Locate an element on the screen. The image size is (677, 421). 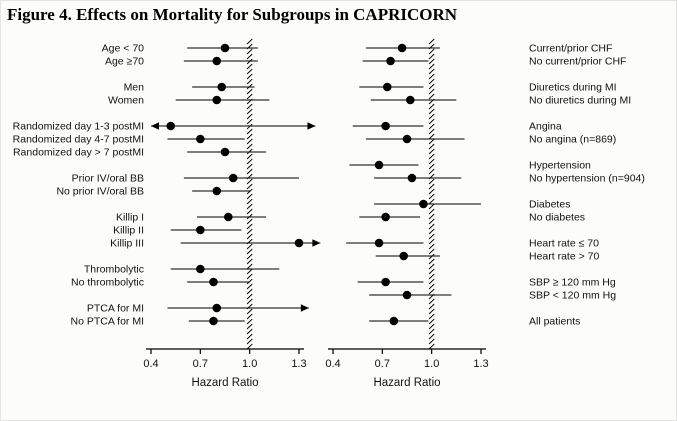
row-label: No diabetes is located at coordinates (557, 218).